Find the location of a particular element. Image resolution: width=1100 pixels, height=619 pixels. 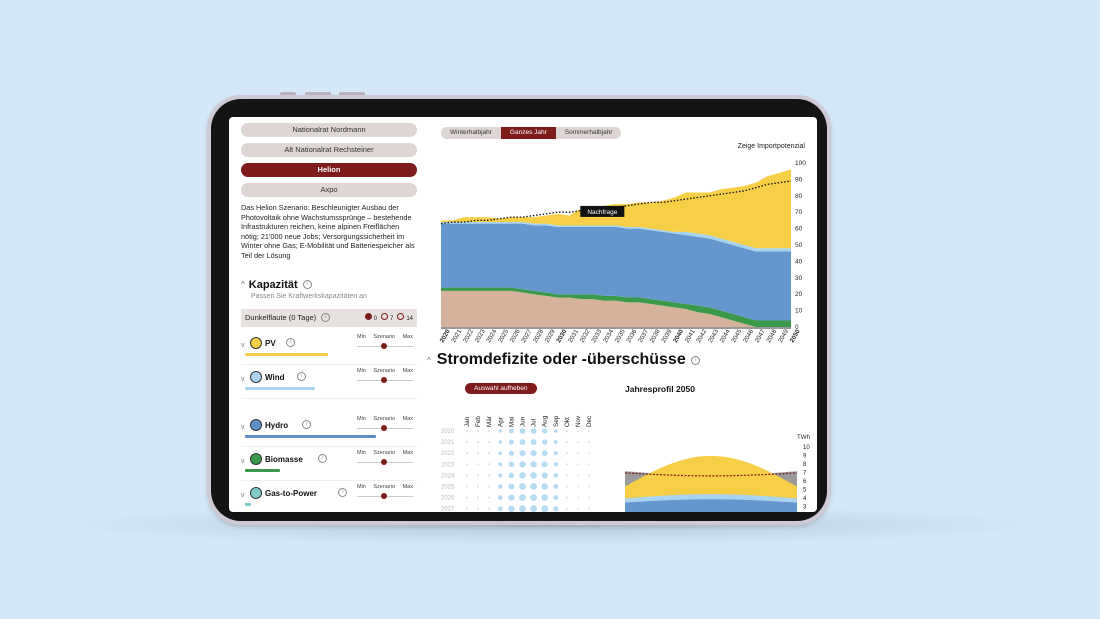

scenario-button-0: Nationalrat Nordmann is located at coordinates (329, 130).